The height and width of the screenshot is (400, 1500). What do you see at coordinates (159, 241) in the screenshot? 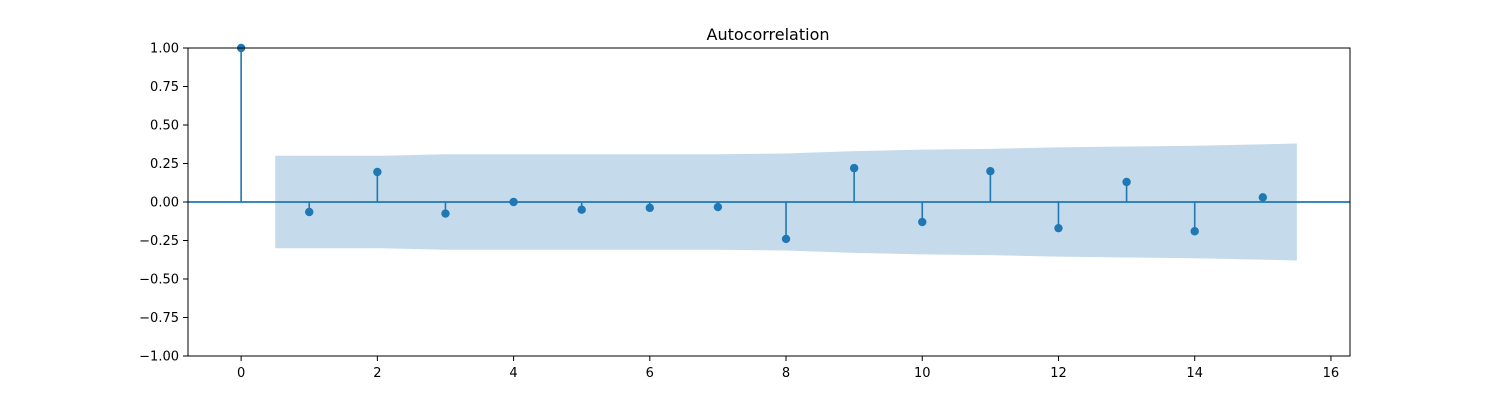
I see `y-tick-label: −0.25` at bounding box center [159, 241].